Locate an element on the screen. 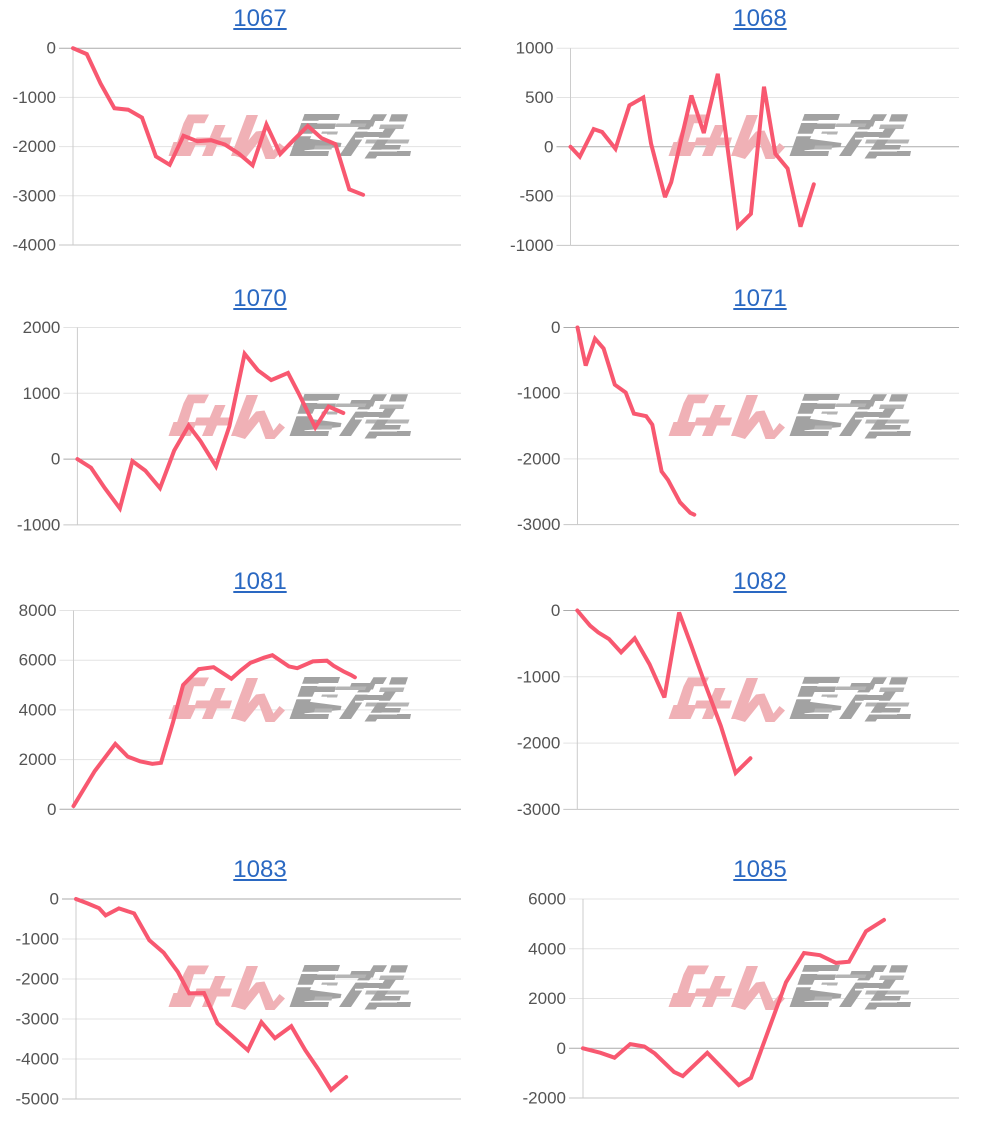  chart-title-0: 1067 is located at coordinates (260, 19).